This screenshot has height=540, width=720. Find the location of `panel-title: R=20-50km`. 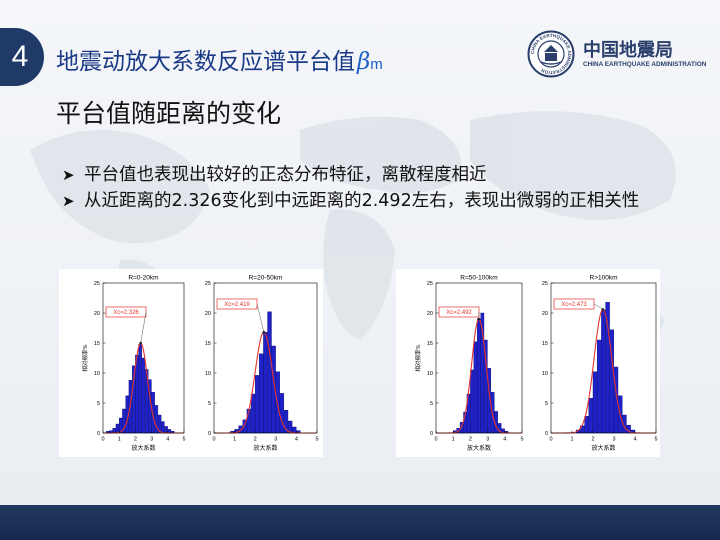

panel-title: R=20-50km is located at coordinates (266, 278).